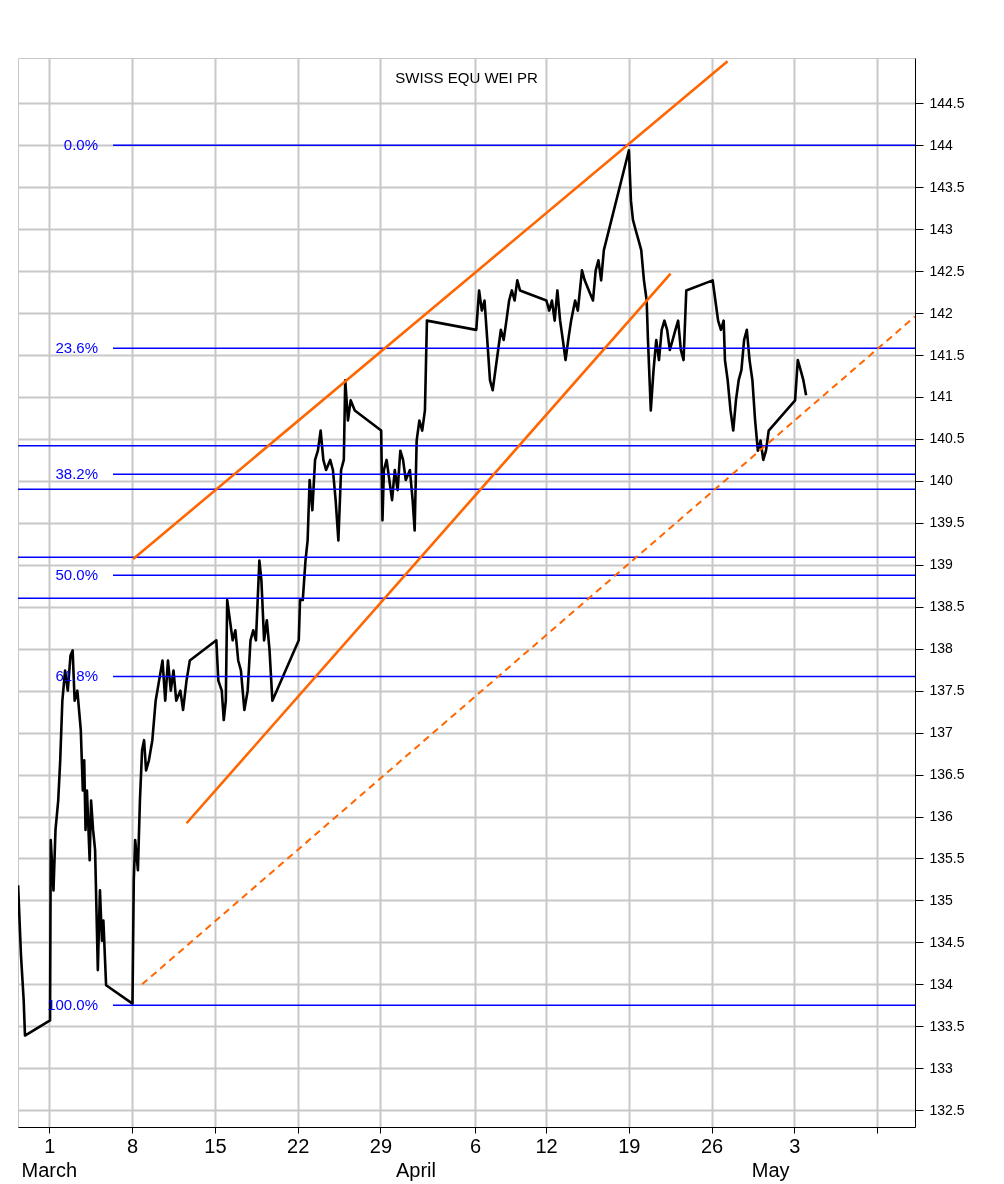 This screenshot has width=1004, height=1184. Describe the element at coordinates (941, 899) in the screenshot. I see `y-tick-label: 135` at that location.